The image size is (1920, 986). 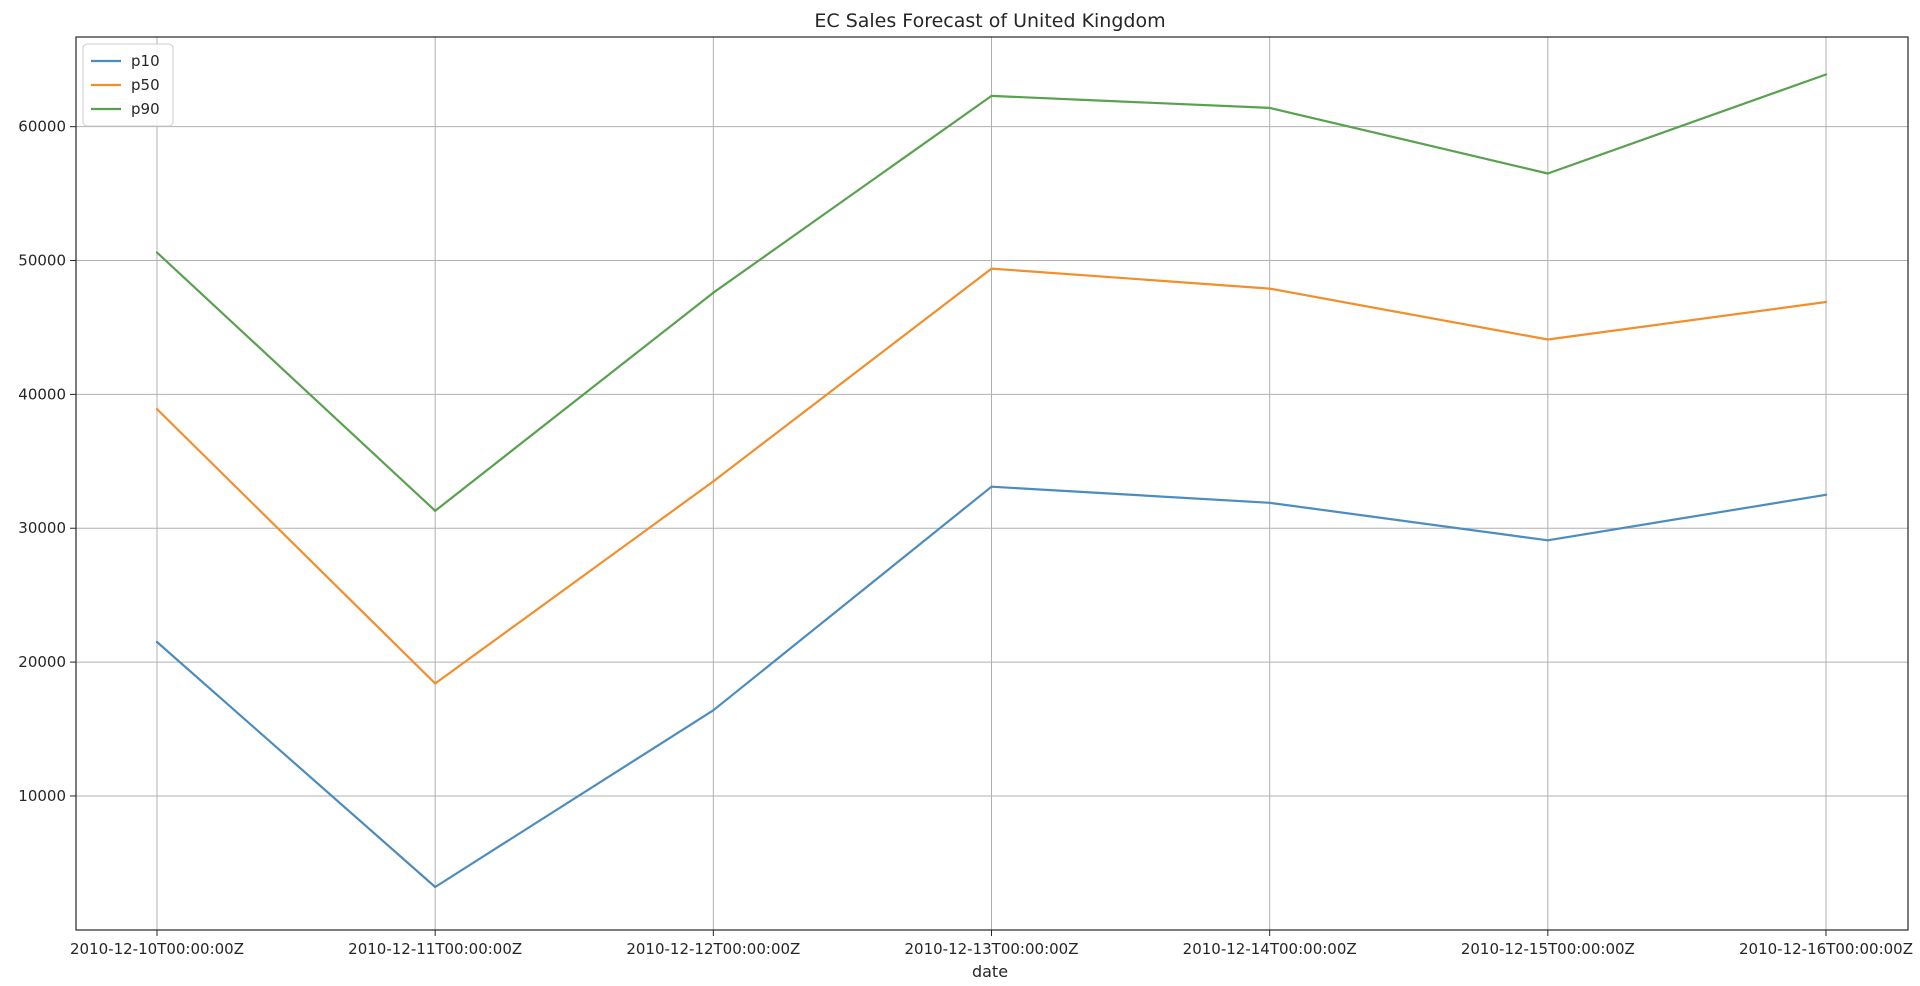 What do you see at coordinates (42, 261) in the screenshot?
I see `y-tick-label: 50000` at bounding box center [42, 261].